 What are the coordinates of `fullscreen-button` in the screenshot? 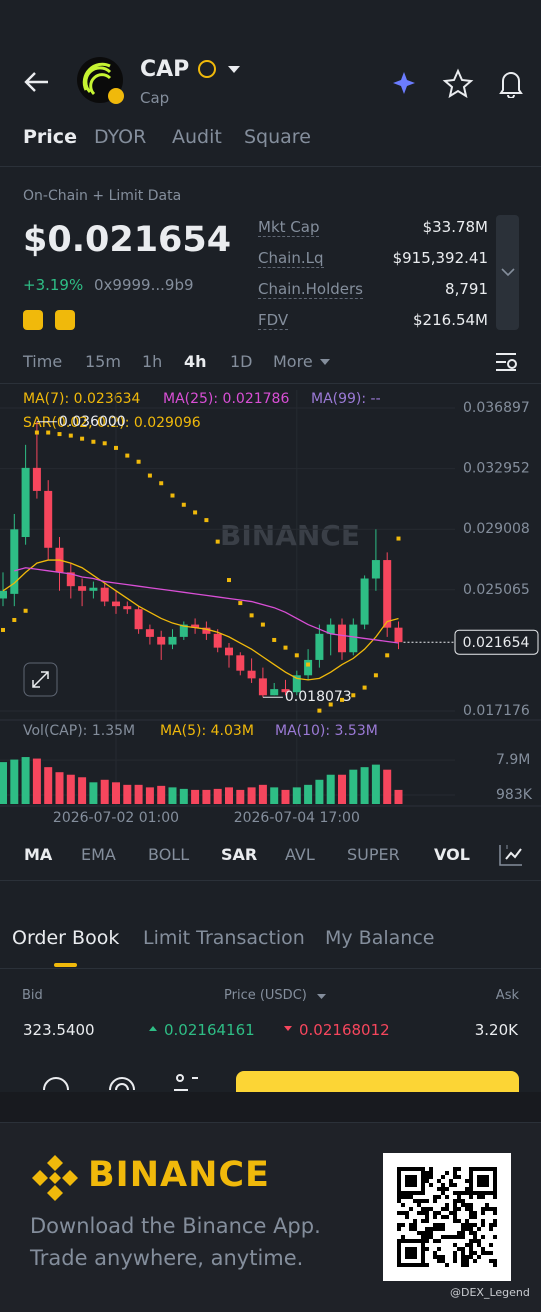 It's located at (40, 679).